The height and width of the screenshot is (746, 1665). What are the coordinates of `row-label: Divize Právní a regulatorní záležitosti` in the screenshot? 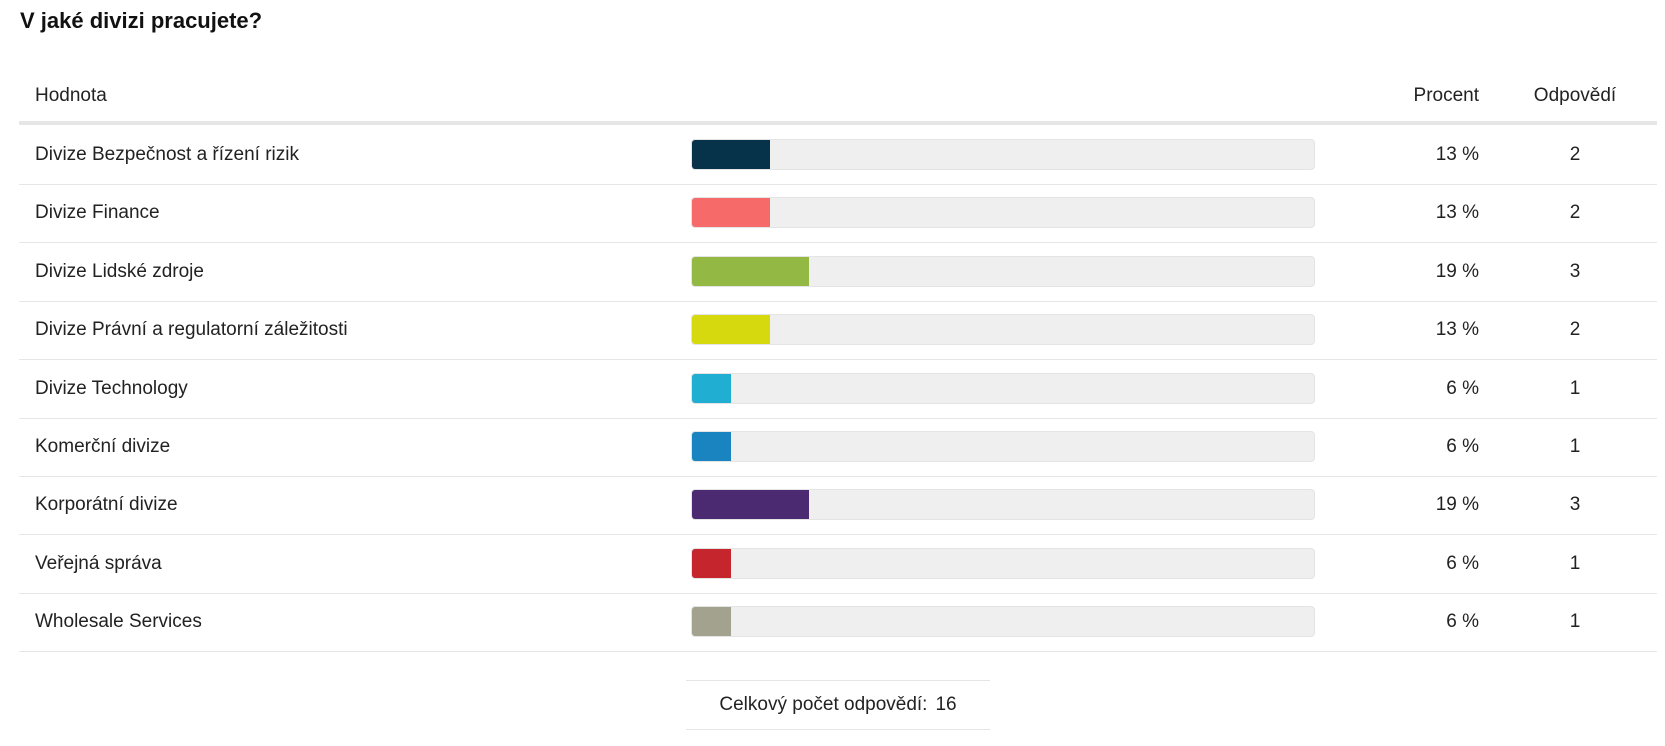 It's located at (191, 330).